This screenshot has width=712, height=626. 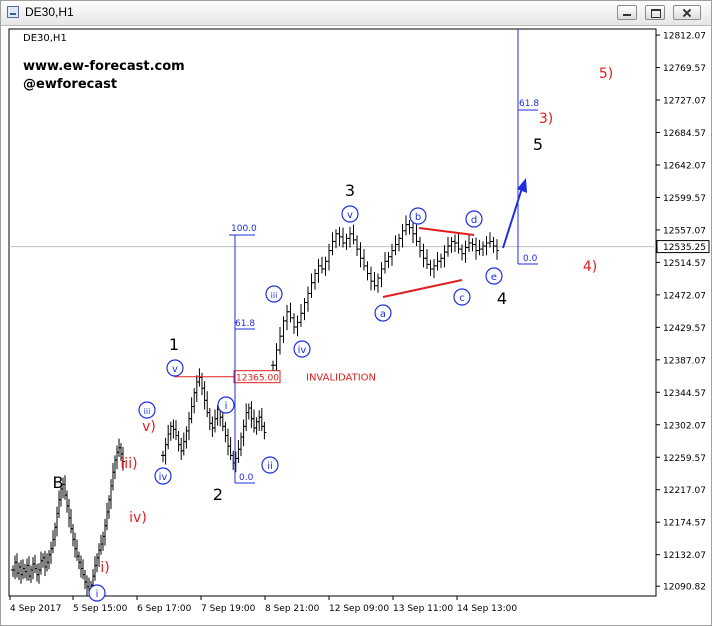 What do you see at coordinates (684, 588) in the screenshot?
I see `price-tick-label: 12090.82` at bounding box center [684, 588].